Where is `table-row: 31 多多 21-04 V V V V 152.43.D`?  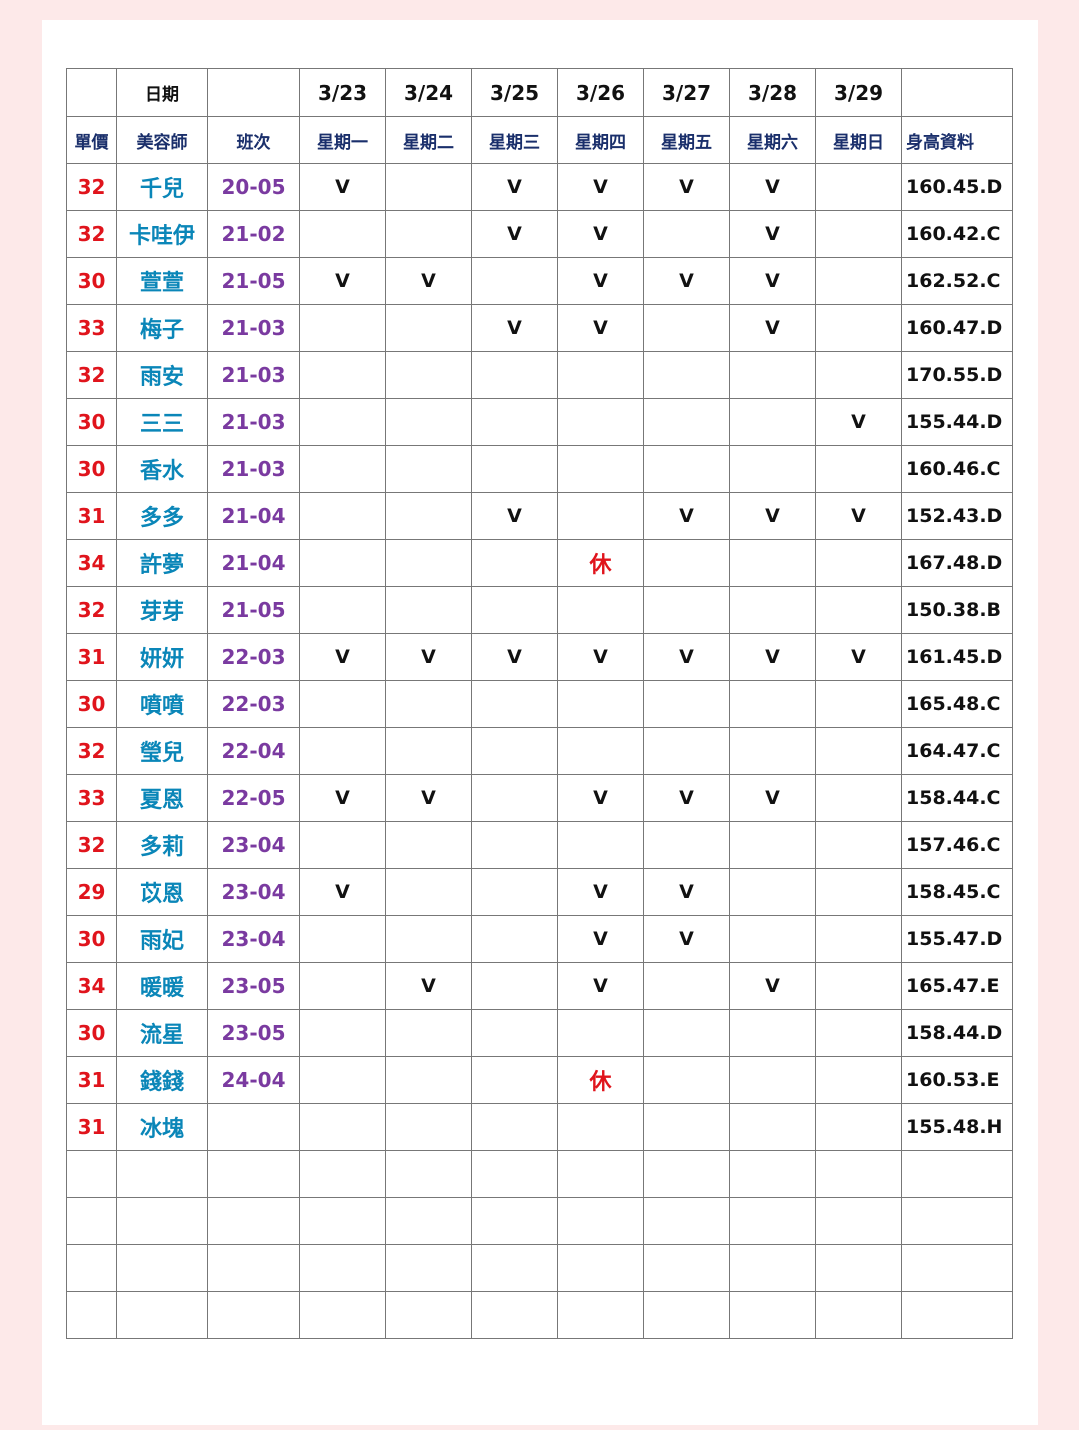
table-row: 31 多多 21-04 V V V V 152.43.D is located at coordinates (539, 516).